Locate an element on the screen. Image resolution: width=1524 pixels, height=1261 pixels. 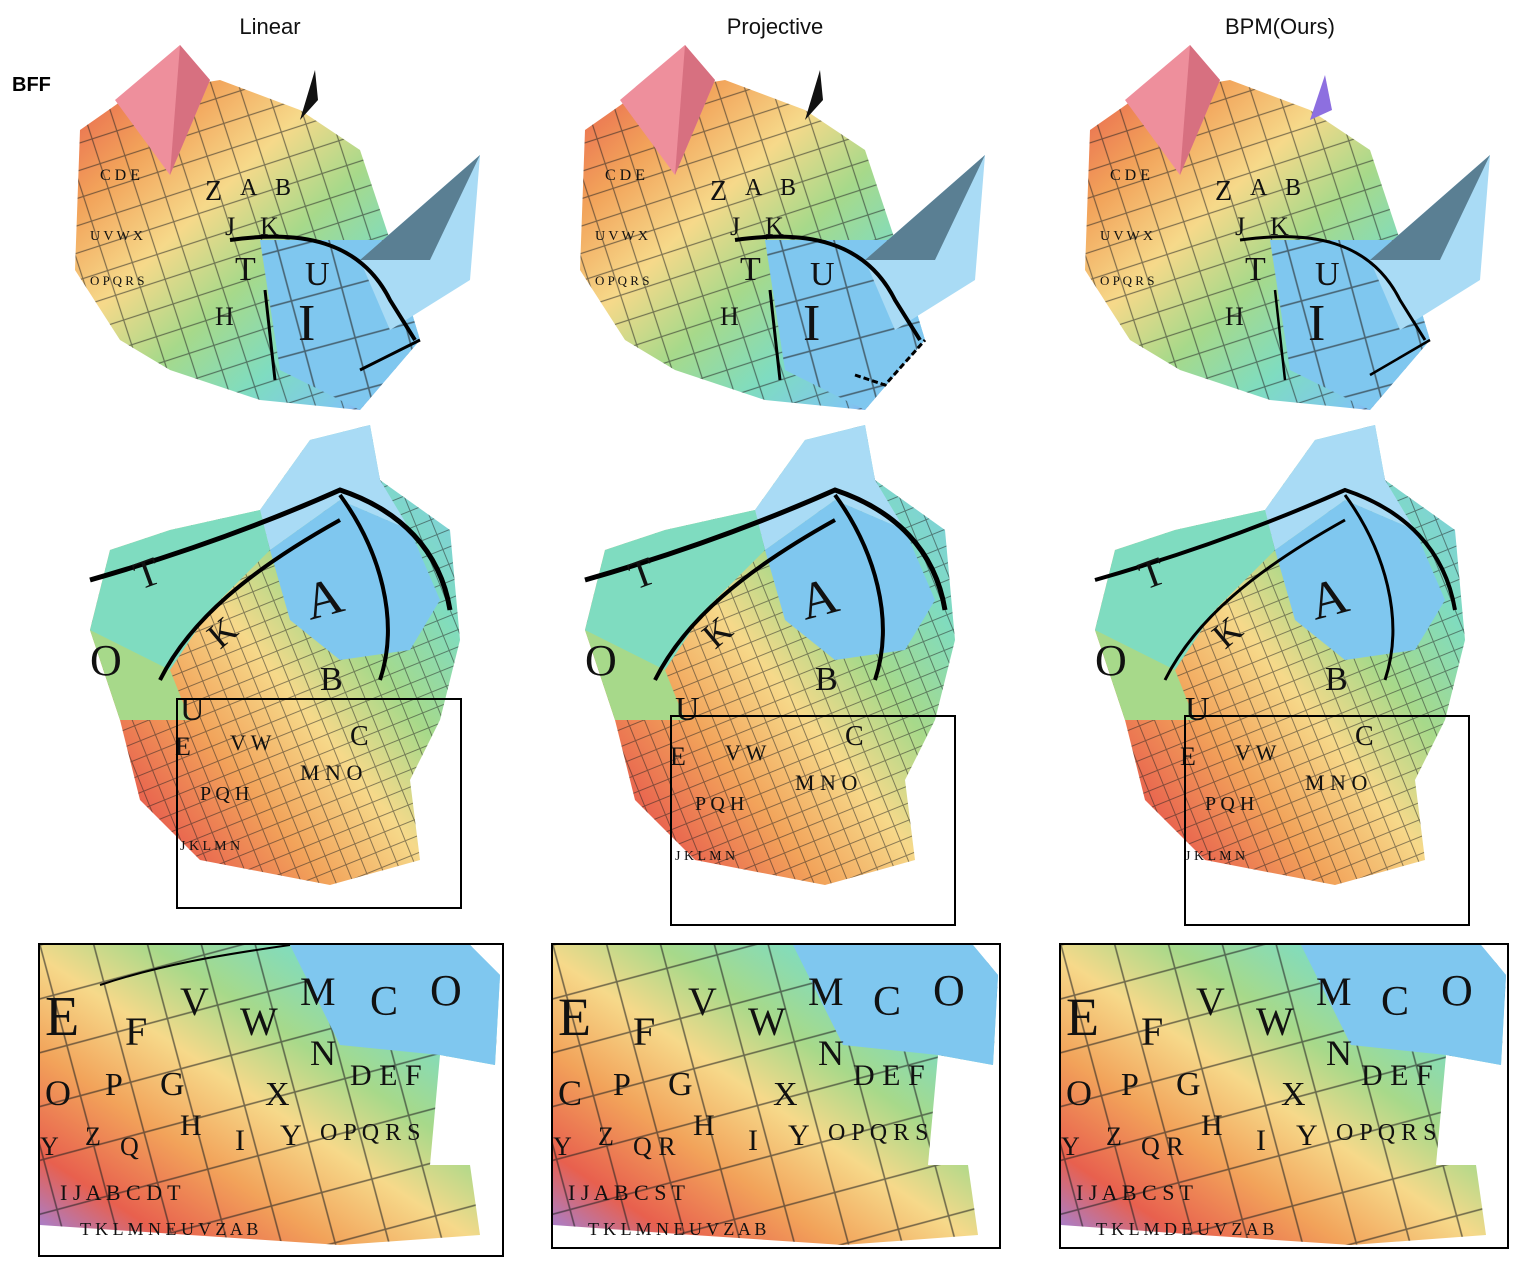
row-label-bff: BFF is located at coordinates (31, 85).